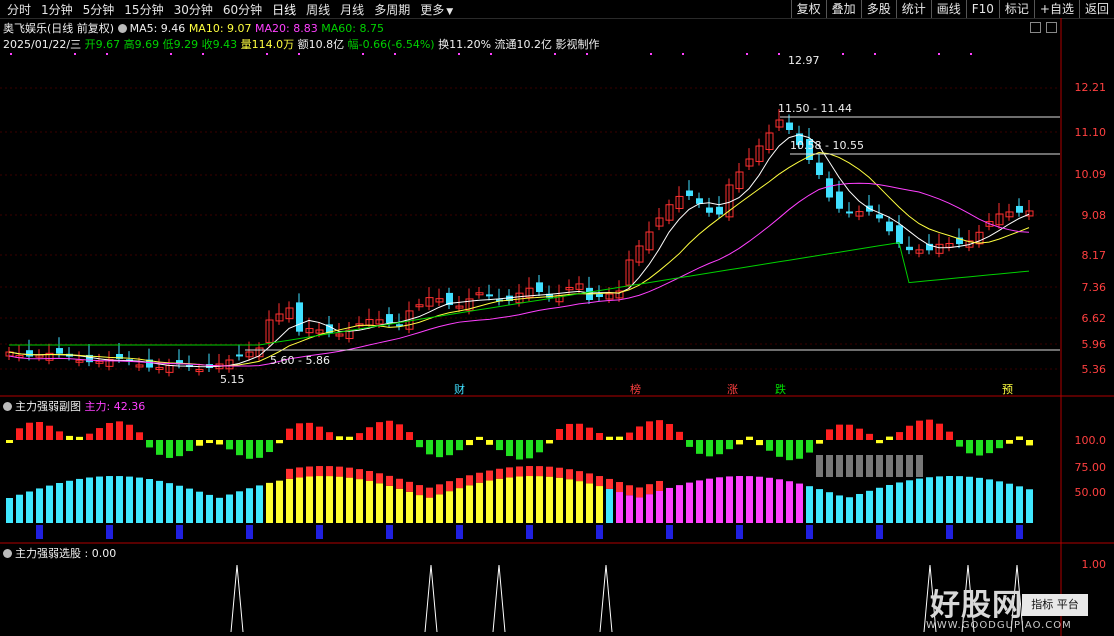 This screenshot has width=1114, height=636. I want to click on draw-line-button: 画线, so click(948, 9).